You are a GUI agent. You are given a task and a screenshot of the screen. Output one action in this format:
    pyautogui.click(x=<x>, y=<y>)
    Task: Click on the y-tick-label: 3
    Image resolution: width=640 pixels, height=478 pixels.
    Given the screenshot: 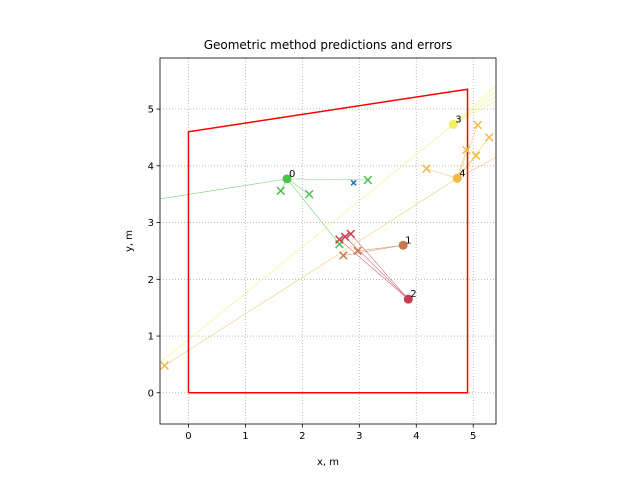 What is the action you would take?
    pyautogui.click(x=151, y=223)
    